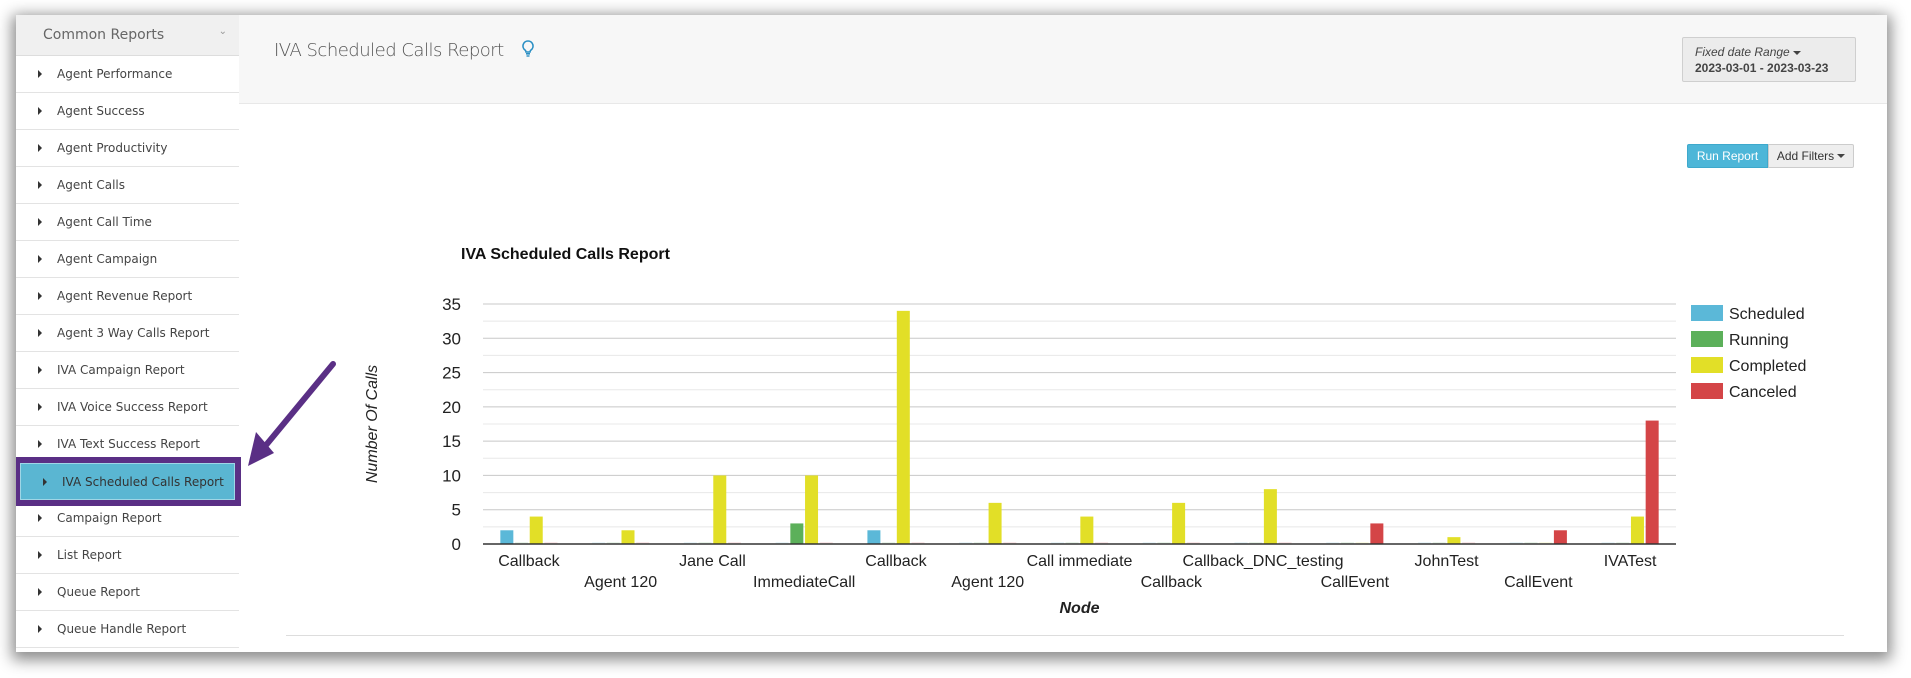 The image size is (1911, 678). Describe the element at coordinates (104, 222) in the screenshot. I see `sidebar-item-label: Agent Call Time` at that location.